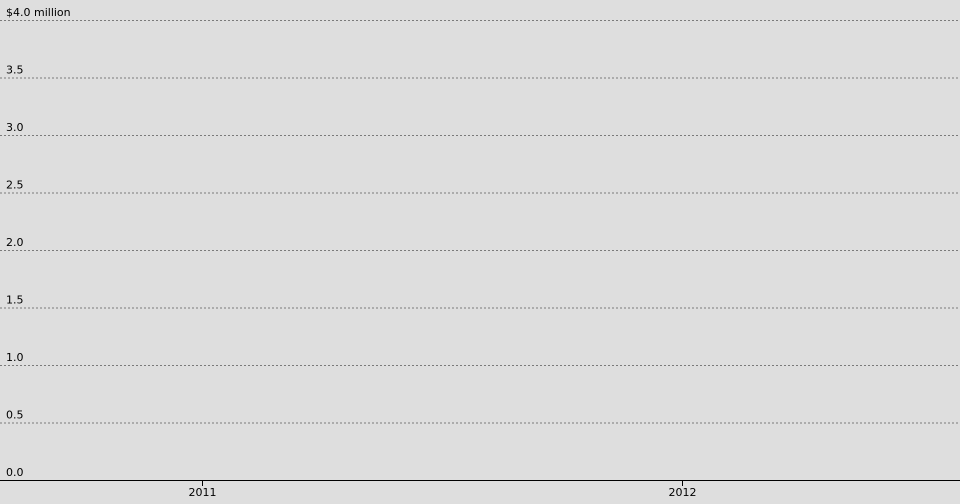  Describe the element at coordinates (15, 185) in the screenshot. I see `y-tick-label: 2.5` at that location.